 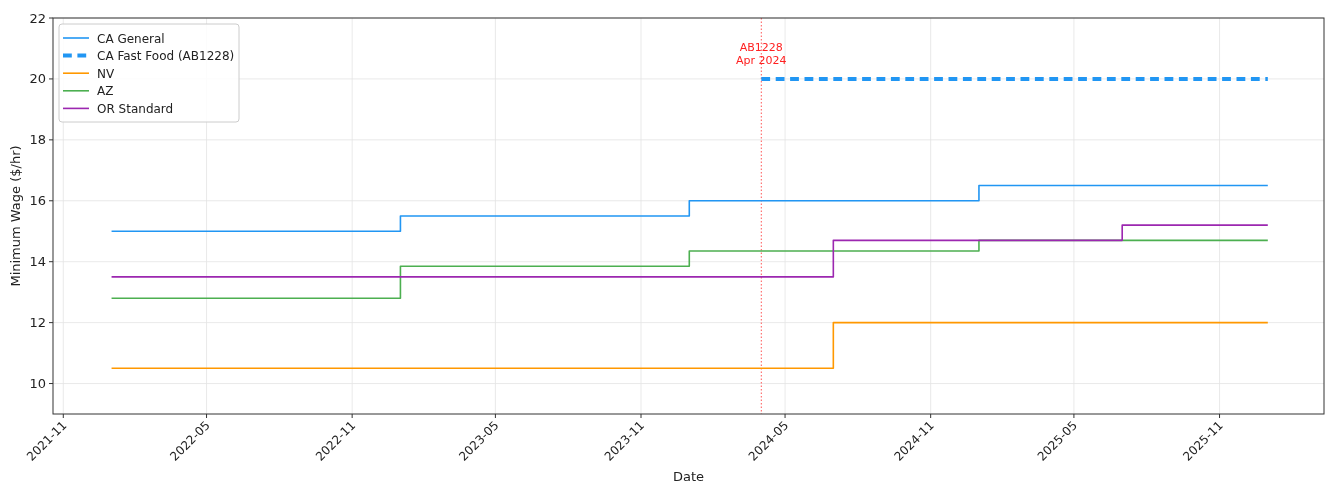 I want to click on legend-label: CA Fast Food (AB1228), so click(x=166, y=56).